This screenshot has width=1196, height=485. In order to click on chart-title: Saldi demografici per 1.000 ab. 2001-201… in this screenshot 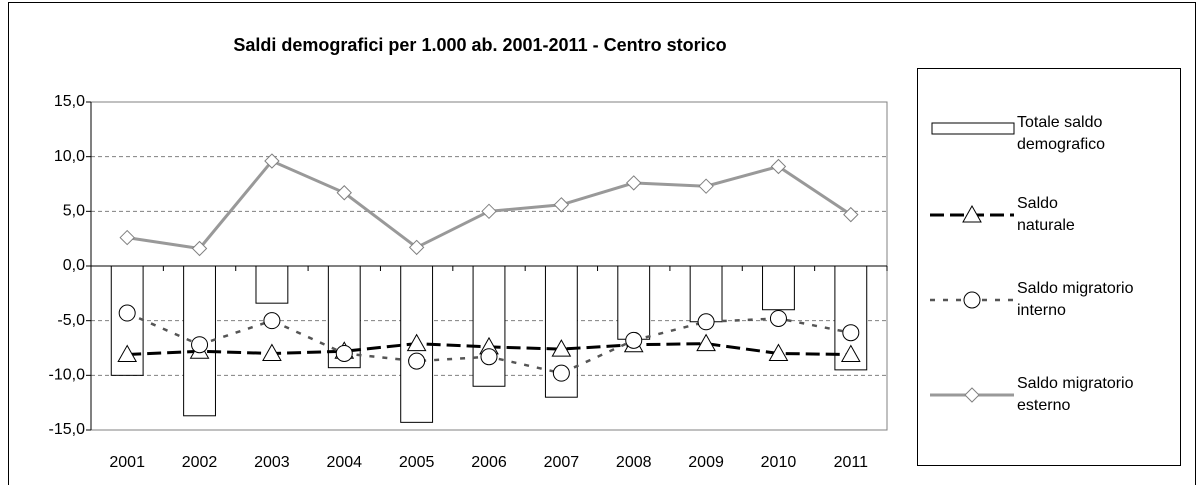, I will do `click(479, 45)`.